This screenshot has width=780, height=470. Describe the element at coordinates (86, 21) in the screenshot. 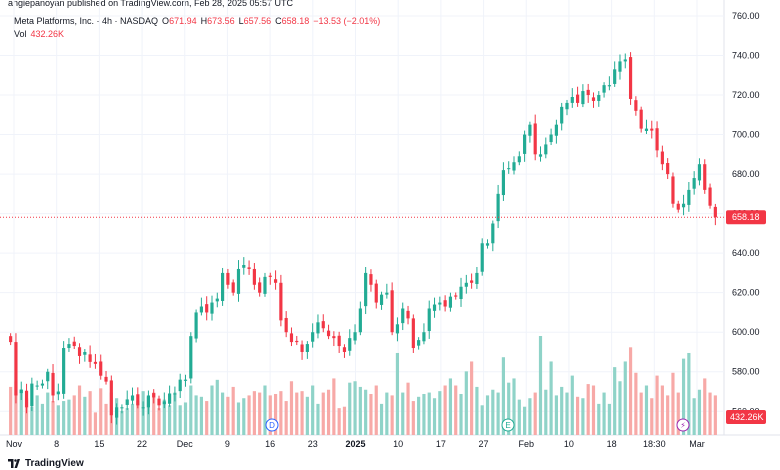

I see `legend-symbol: Meta Platforms, Inc. · 4h · NASDAQ` at that location.